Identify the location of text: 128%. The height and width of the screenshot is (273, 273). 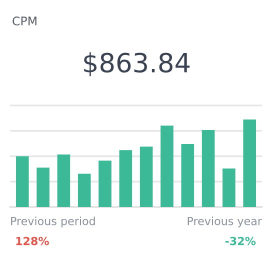
(32, 241).